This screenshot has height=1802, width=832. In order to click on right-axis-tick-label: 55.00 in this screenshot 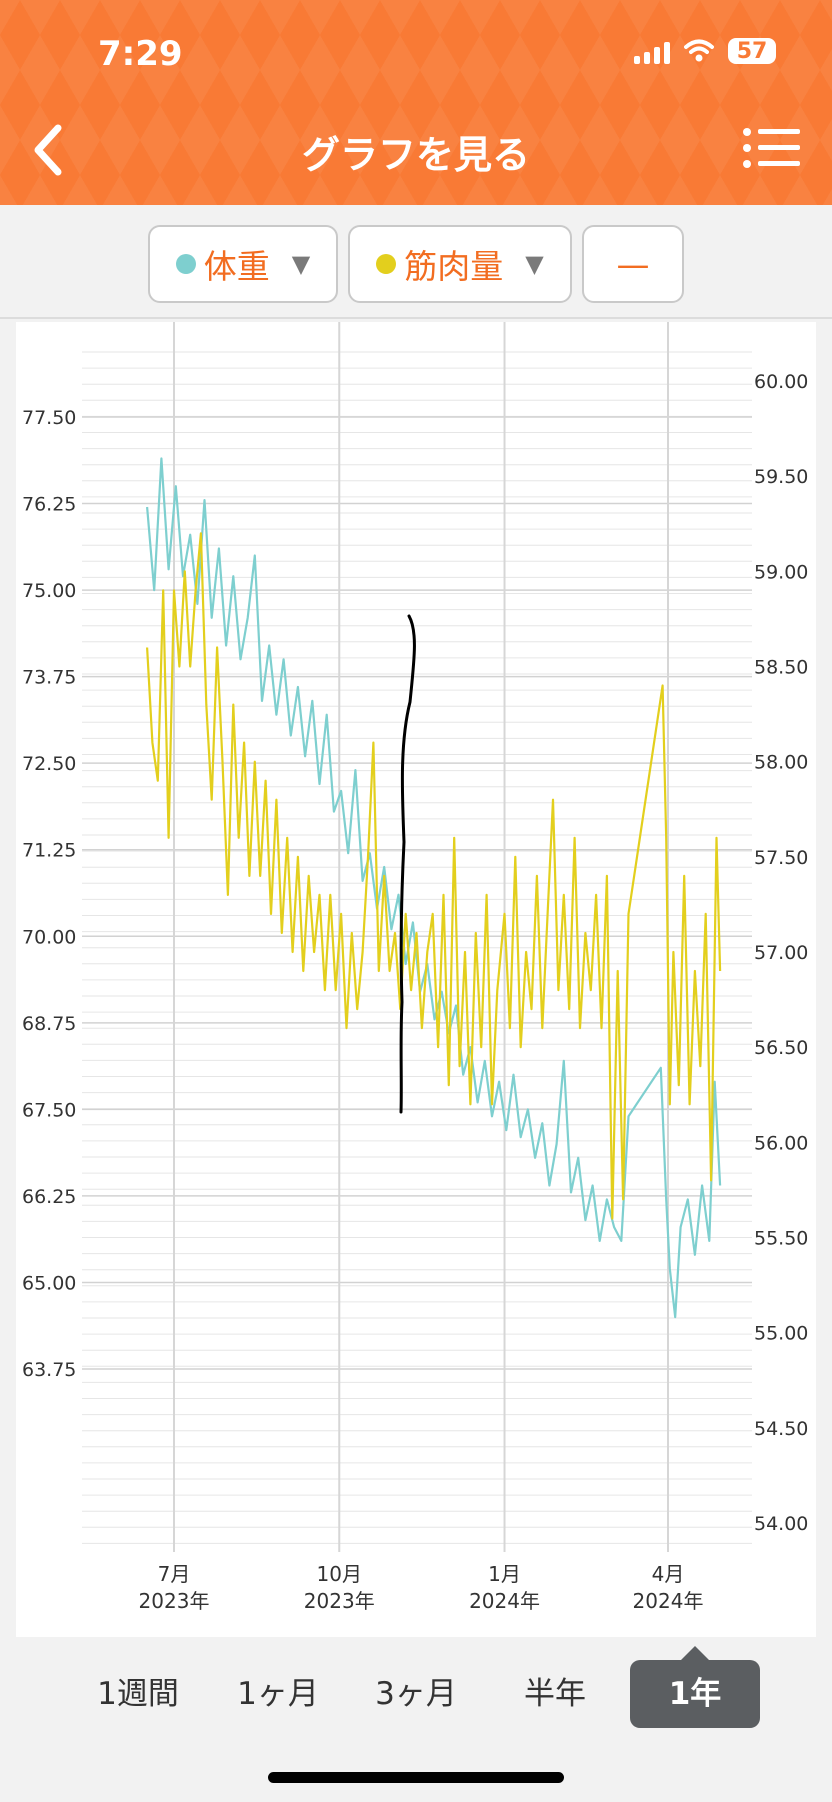, I will do `click(781, 1334)`.